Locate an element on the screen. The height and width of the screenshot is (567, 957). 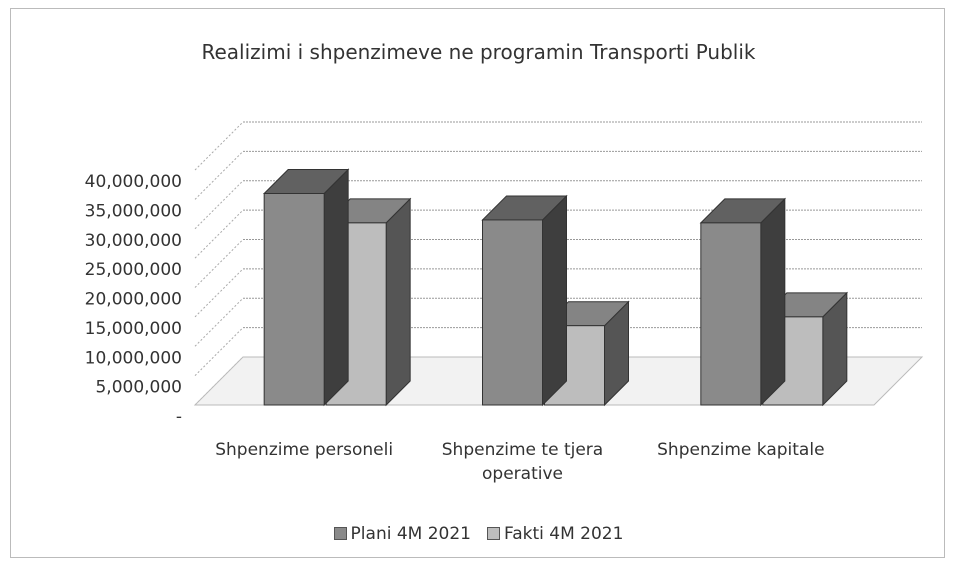
y-tick-label: 20,000,000 is located at coordinates (133, 300).